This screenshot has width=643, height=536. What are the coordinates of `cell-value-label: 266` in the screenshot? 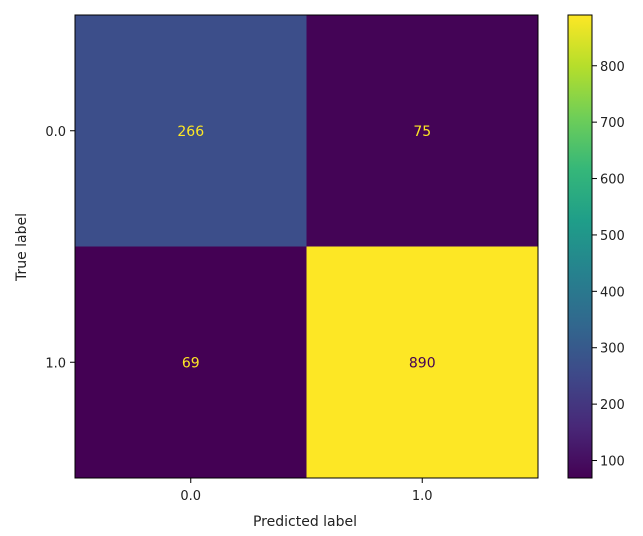 It's located at (190, 132).